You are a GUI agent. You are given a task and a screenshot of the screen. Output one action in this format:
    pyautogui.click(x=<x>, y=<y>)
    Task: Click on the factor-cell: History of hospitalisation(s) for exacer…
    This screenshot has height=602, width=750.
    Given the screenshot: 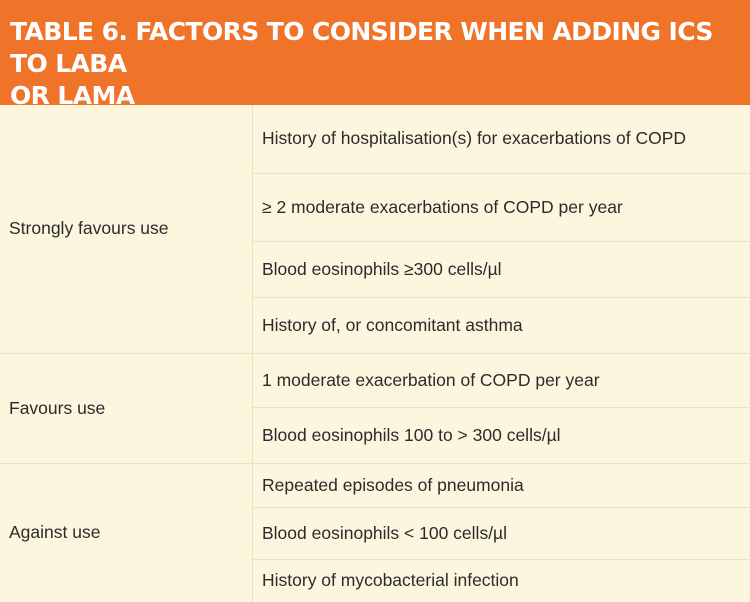 What is the action you would take?
    pyautogui.click(x=501, y=139)
    